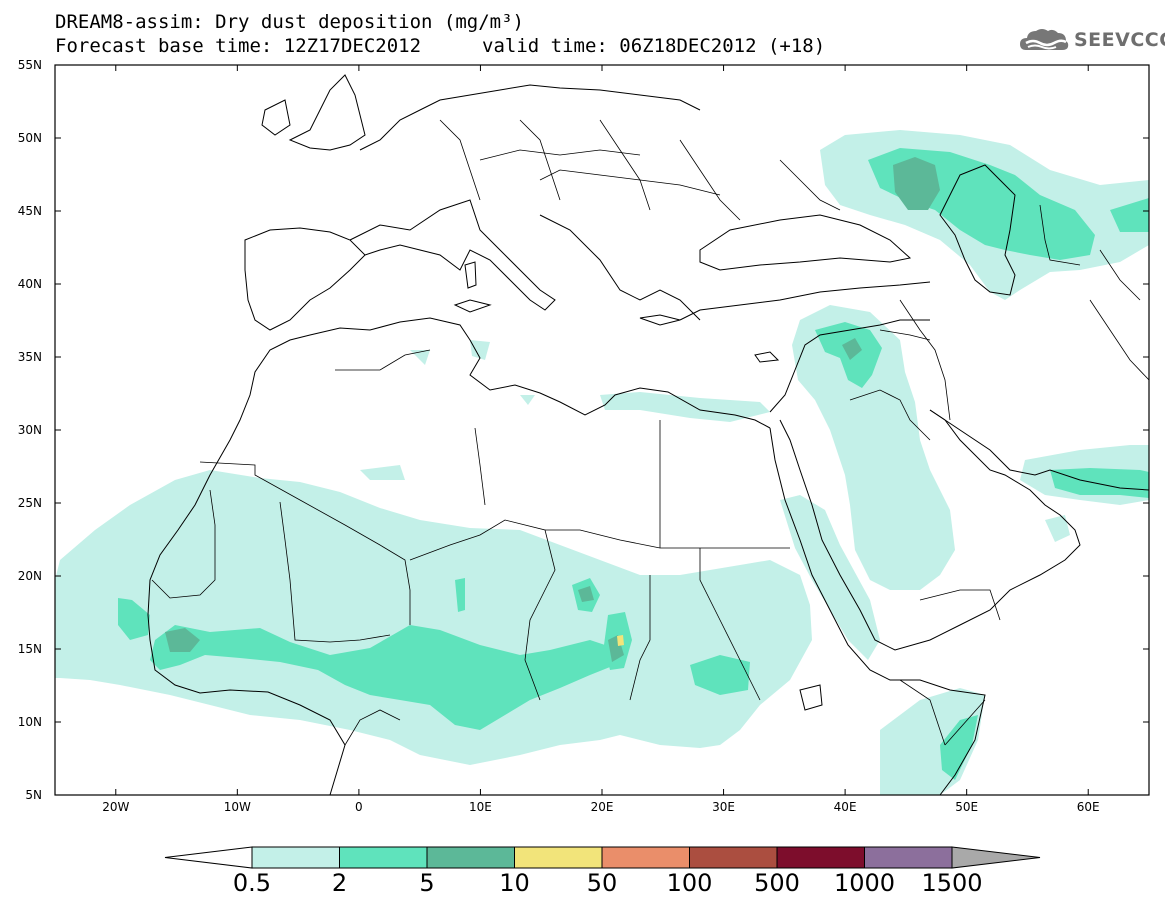  Describe the element at coordinates (602, 807) in the screenshot. I see `lon-tick-label: 20E` at that location.